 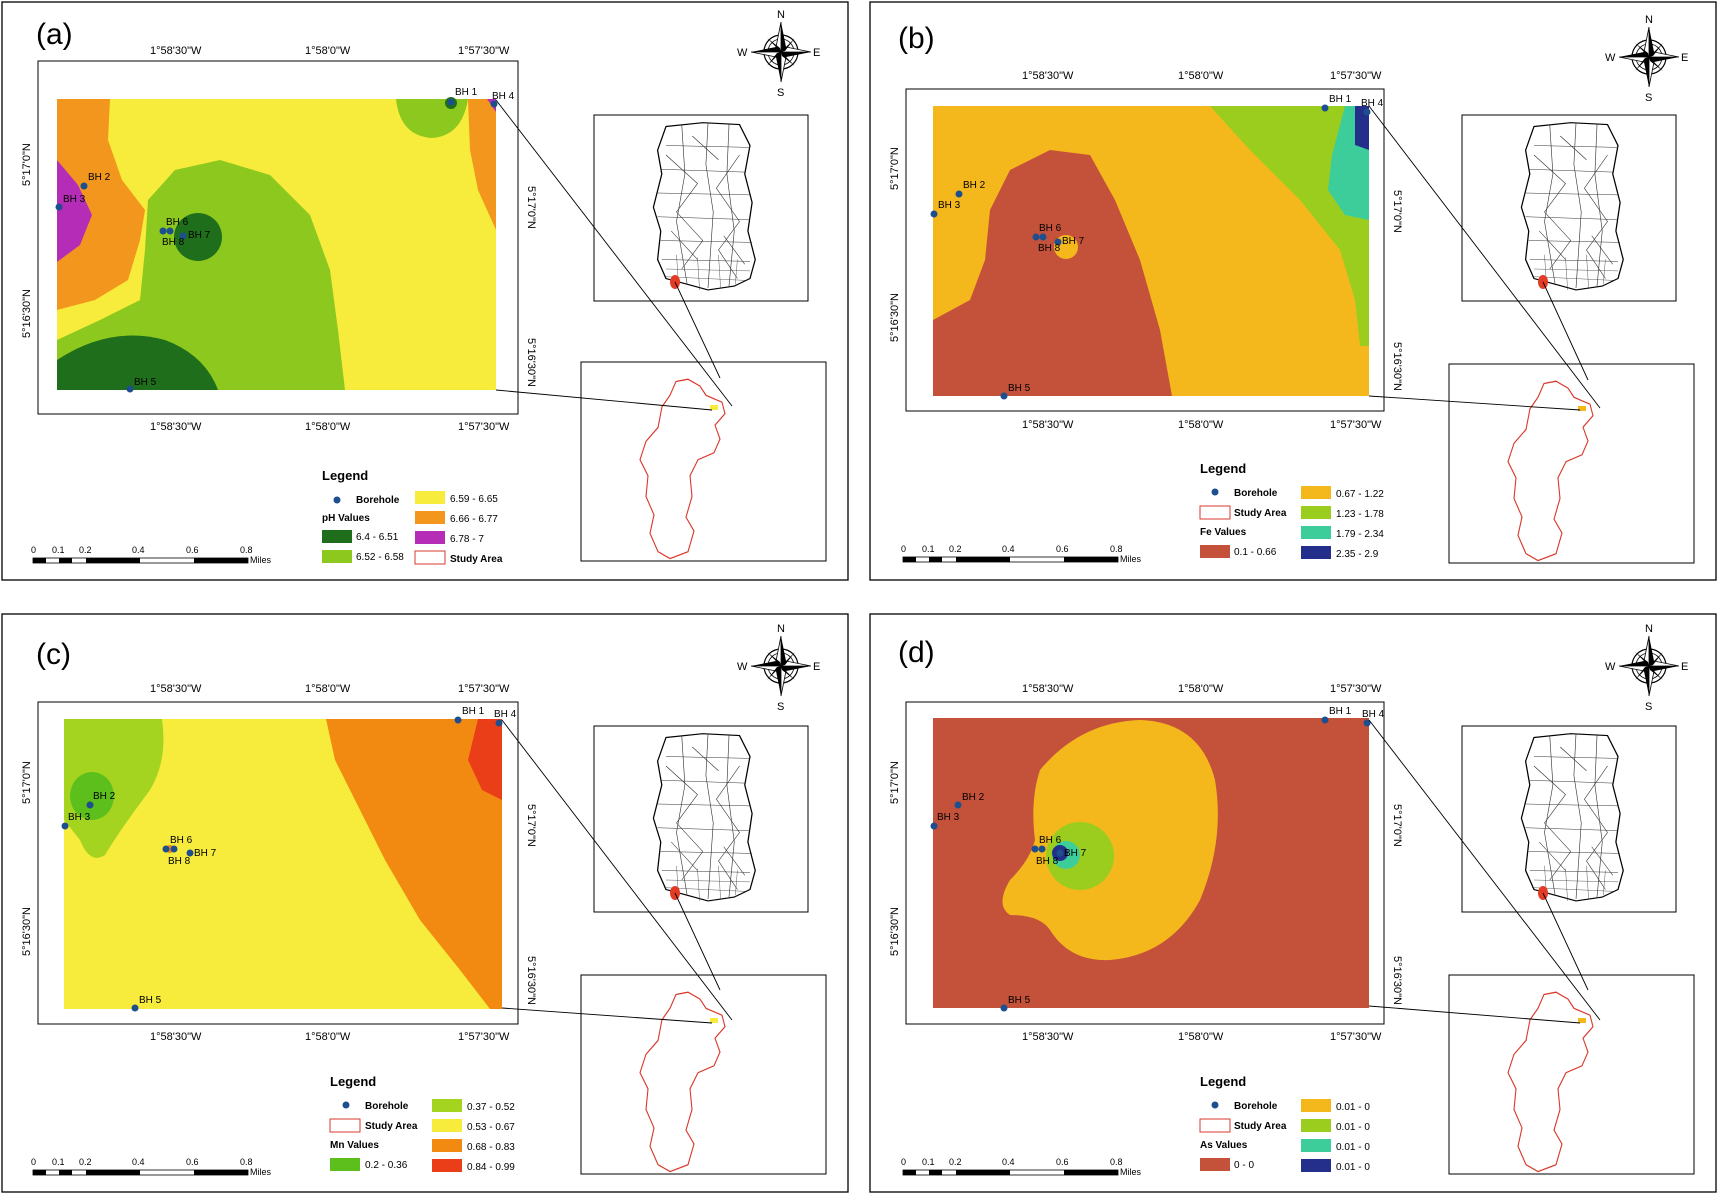 What do you see at coordinates (916, 652) in the screenshot?
I see `panel-label: (d)` at bounding box center [916, 652].